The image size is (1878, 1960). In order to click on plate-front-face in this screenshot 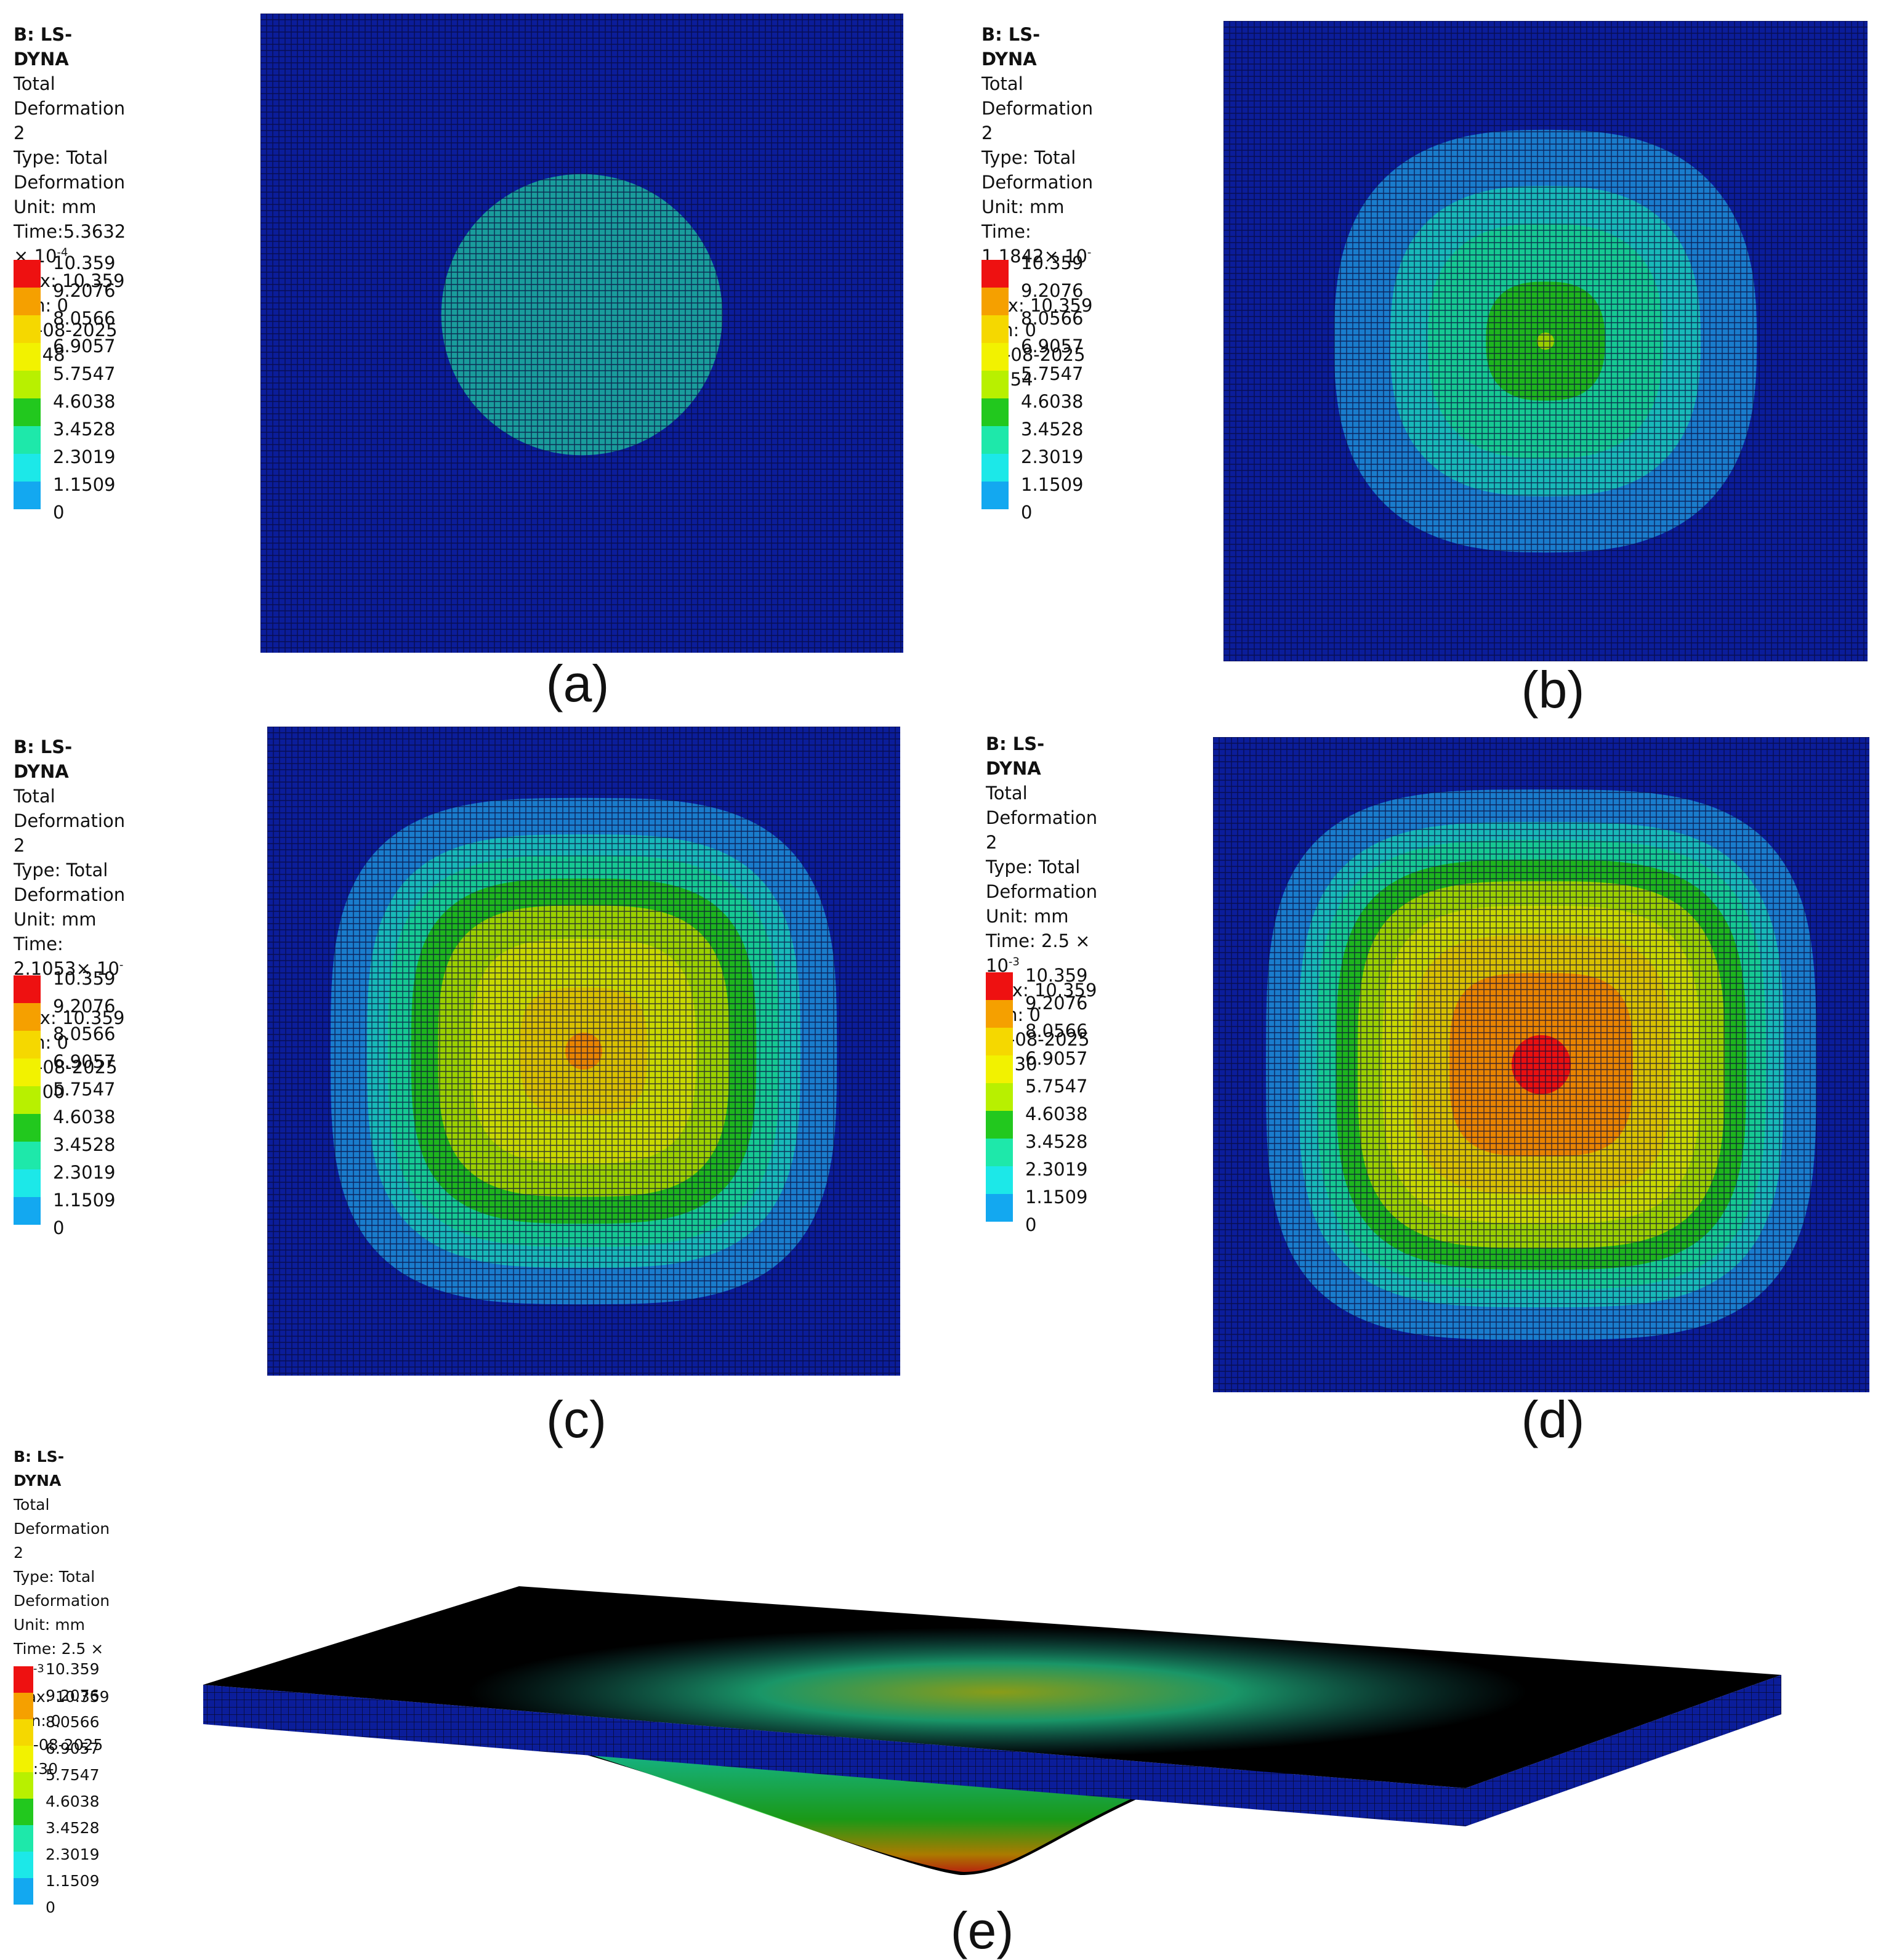, I will do `click(834, 1756)`.